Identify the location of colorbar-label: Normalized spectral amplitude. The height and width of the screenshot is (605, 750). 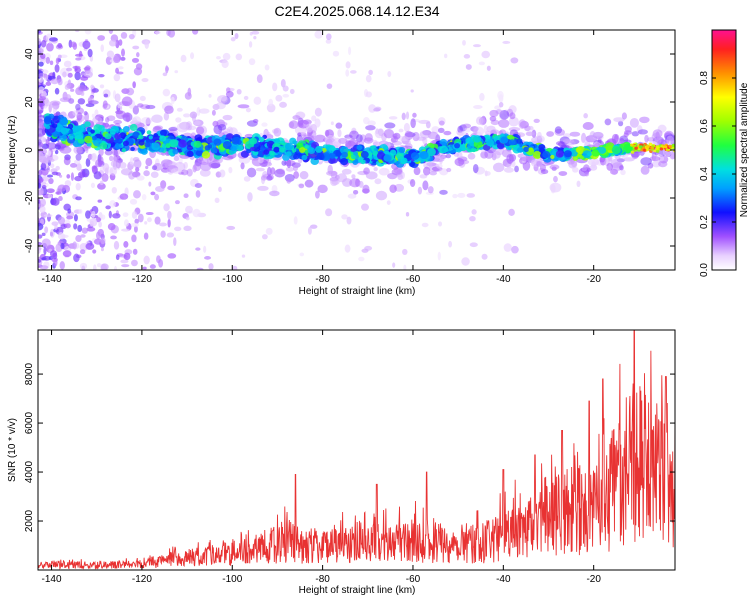
(744, 149).